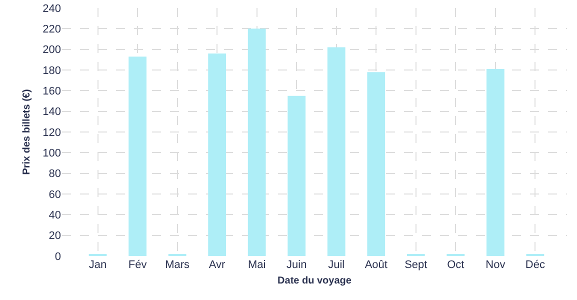 The width and height of the screenshot is (577, 300). Describe the element at coordinates (496, 265) in the screenshot. I see `x-tick-label: Nov` at that location.